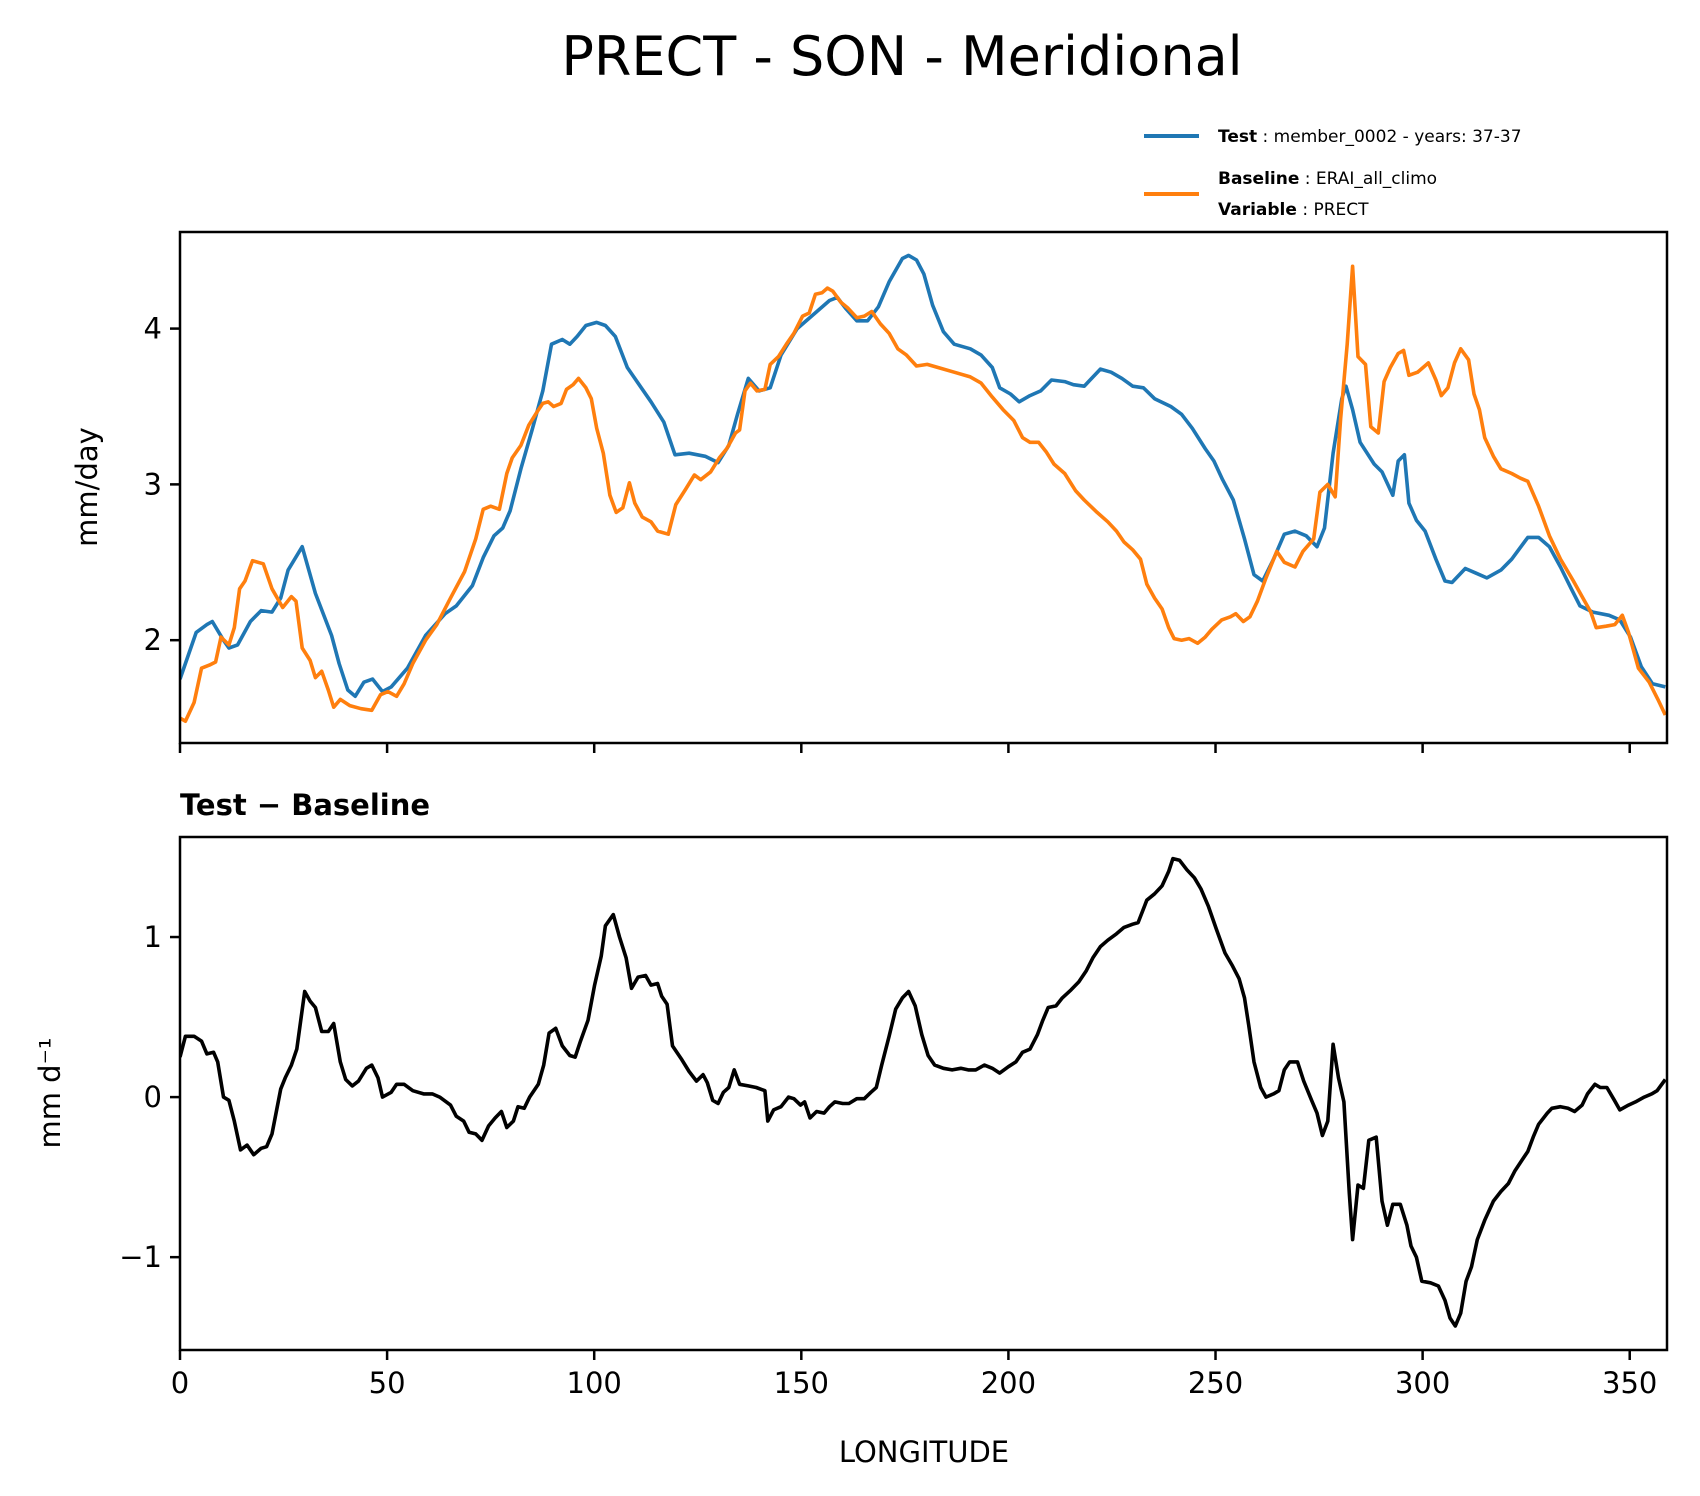 Image resolution: width=1700 pixels, height=1496 pixels. Describe the element at coordinates (1398, 137) in the screenshot. I see `legend-value-test: member_0002 - years: 37-37` at that location.